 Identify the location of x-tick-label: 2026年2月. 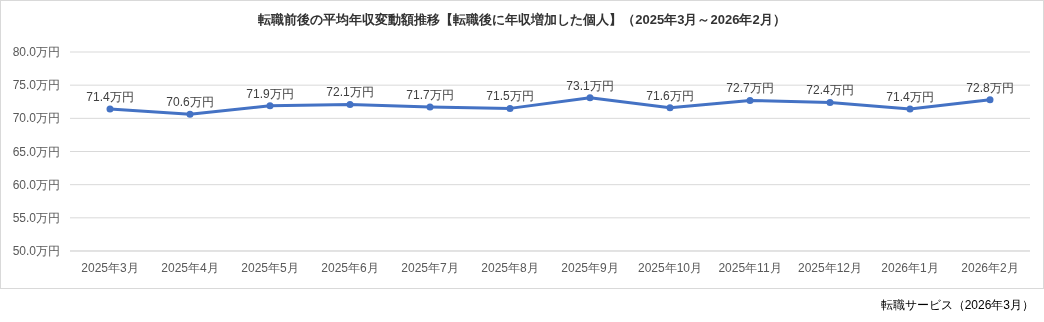
(990, 268).